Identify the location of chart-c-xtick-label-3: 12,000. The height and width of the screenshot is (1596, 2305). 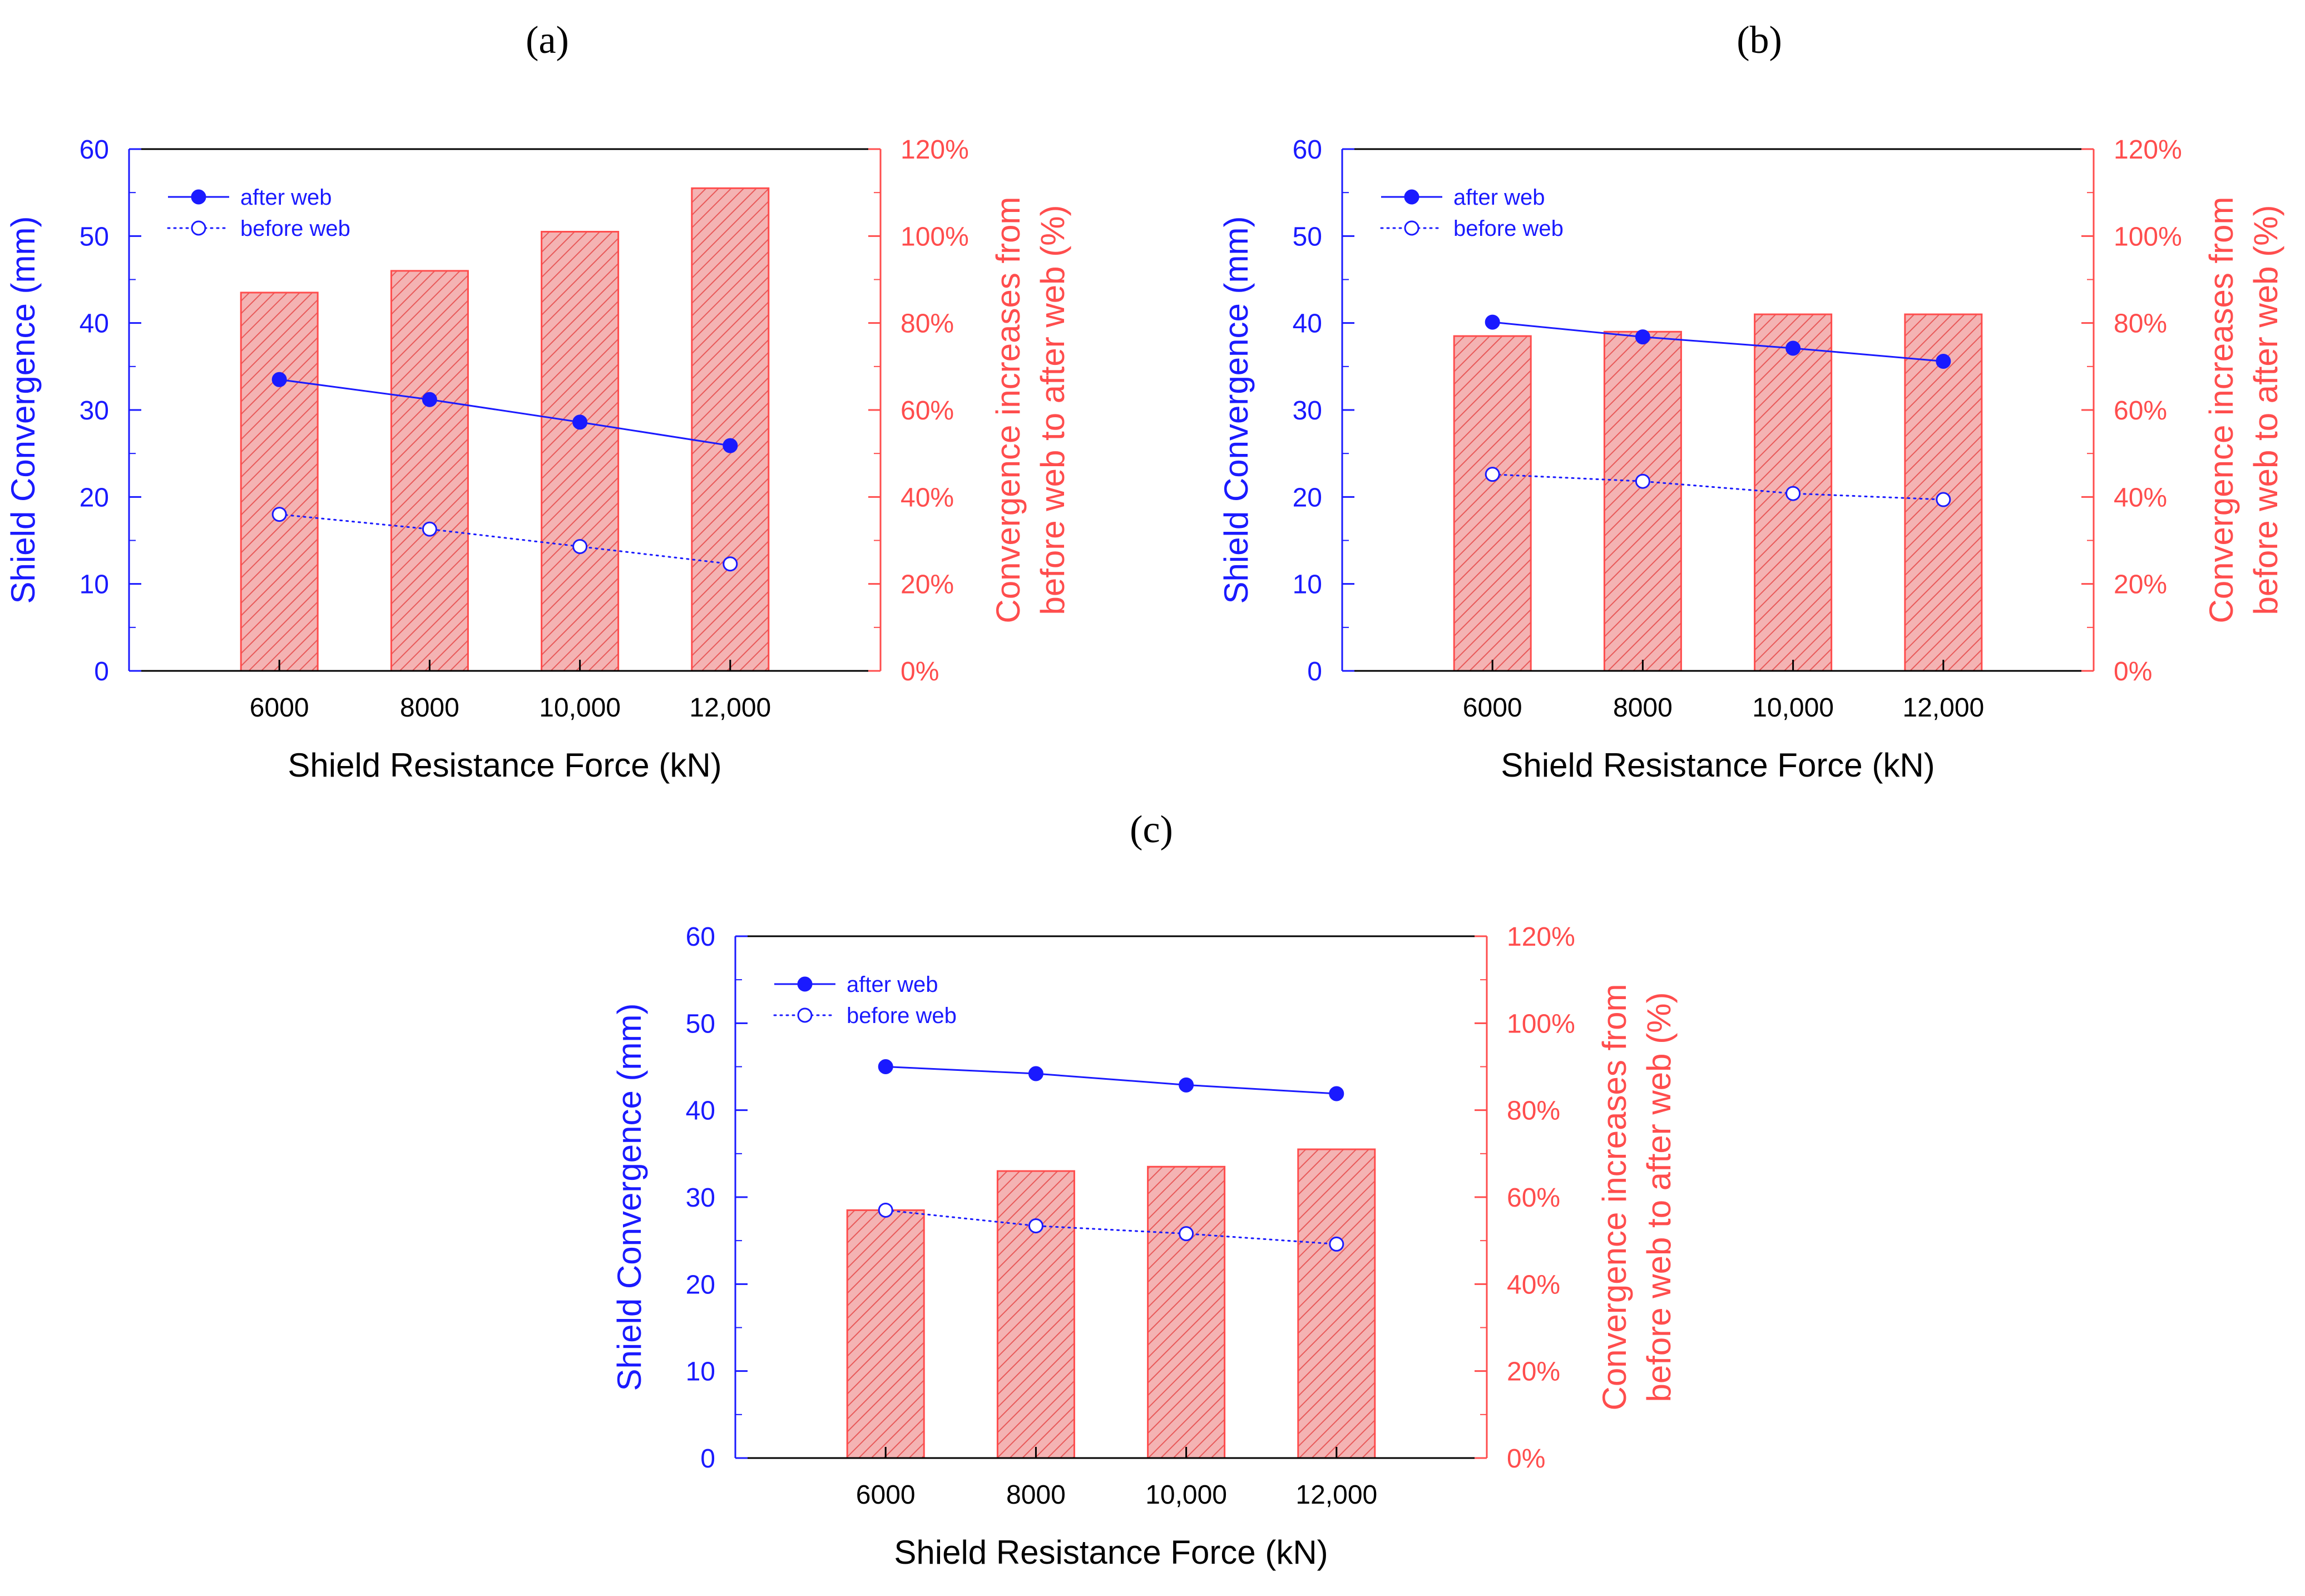
(1336, 1495).